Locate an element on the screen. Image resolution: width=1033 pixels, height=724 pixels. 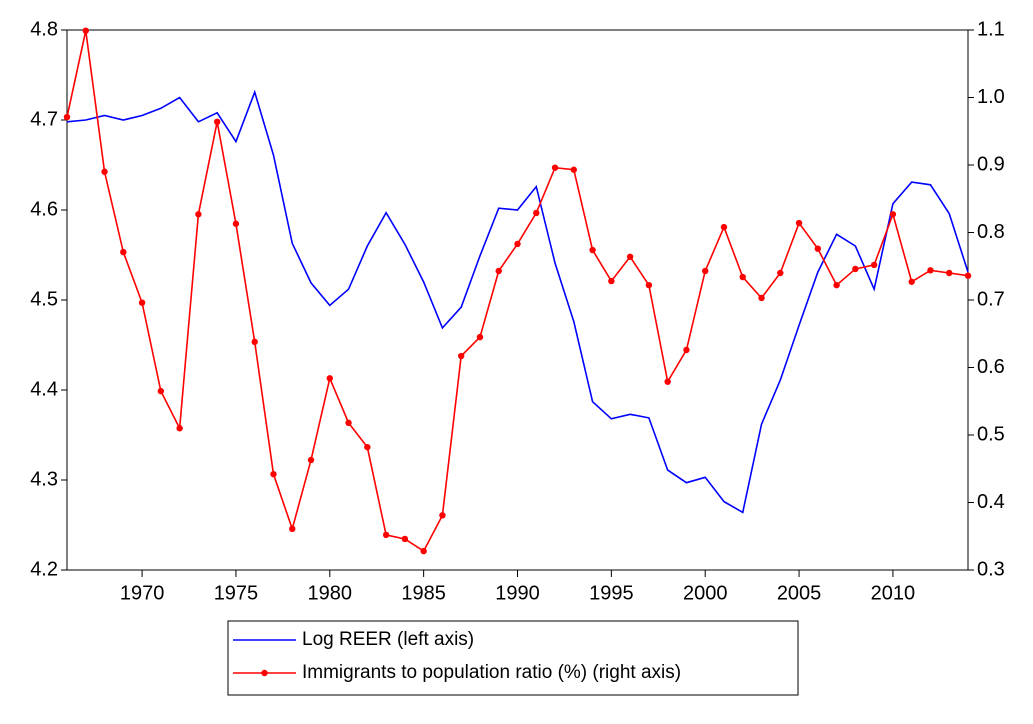
y-tick-label: 4.5 is located at coordinates (44, 299).